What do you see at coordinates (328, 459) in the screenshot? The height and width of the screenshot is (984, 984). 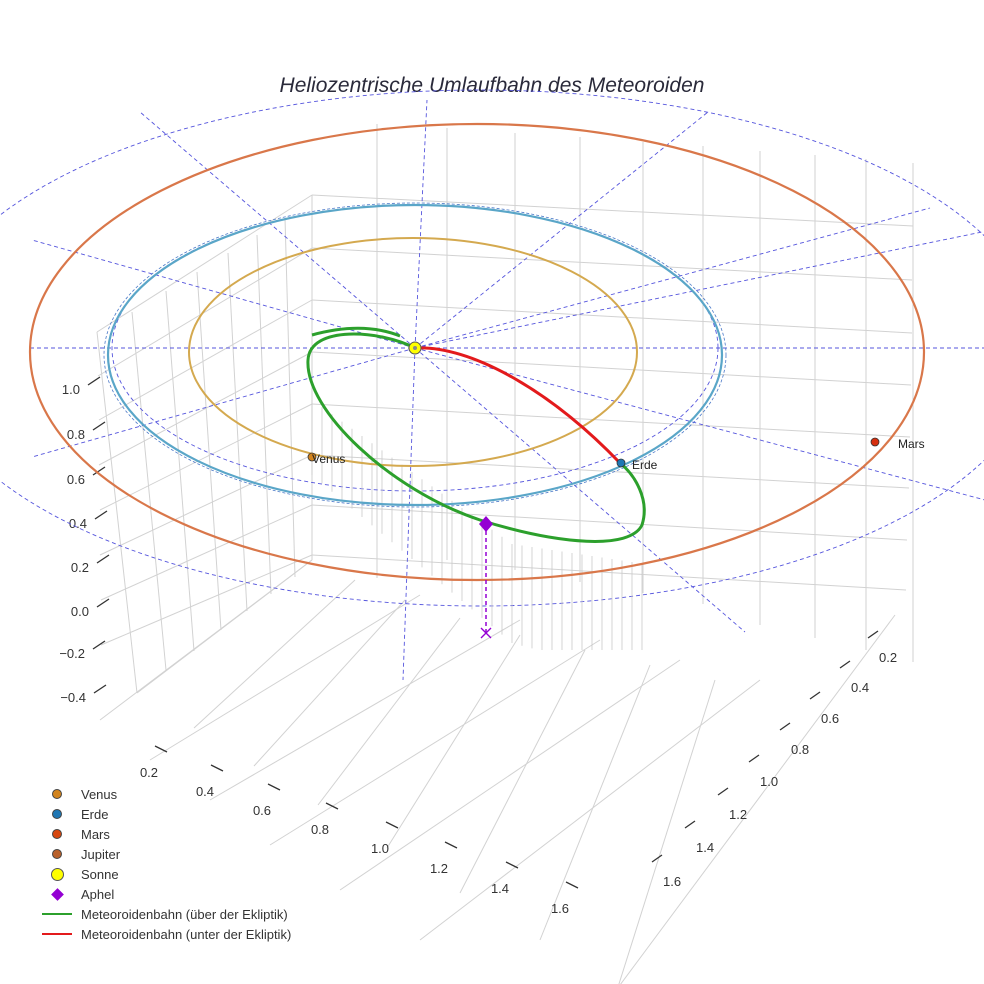 I see `venus-label: Venus` at bounding box center [328, 459].